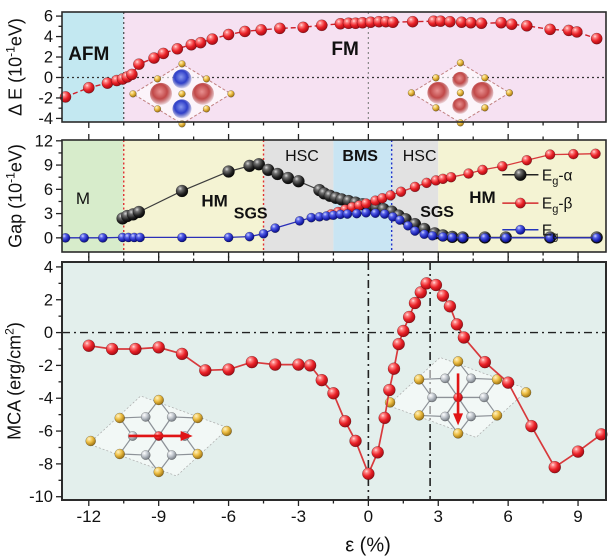 The width and height of the screenshot is (610, 560). Describe the element at coordinates (158, 436) in the screenshot. I see `lattice-inplane-magnetization-inset` at that location.